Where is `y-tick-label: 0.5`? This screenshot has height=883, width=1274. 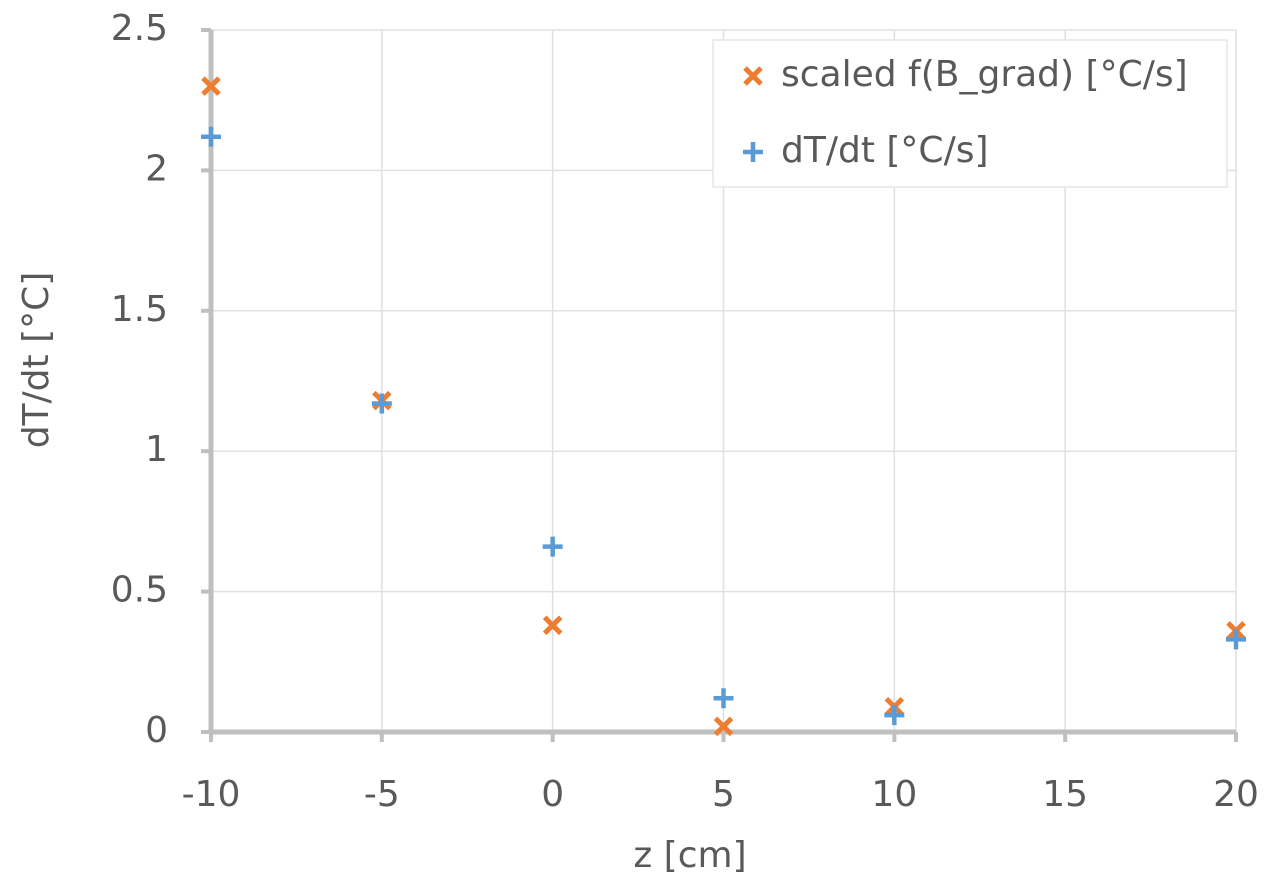 y-tick-label: 0.5 is located at coordinates (139, 590).